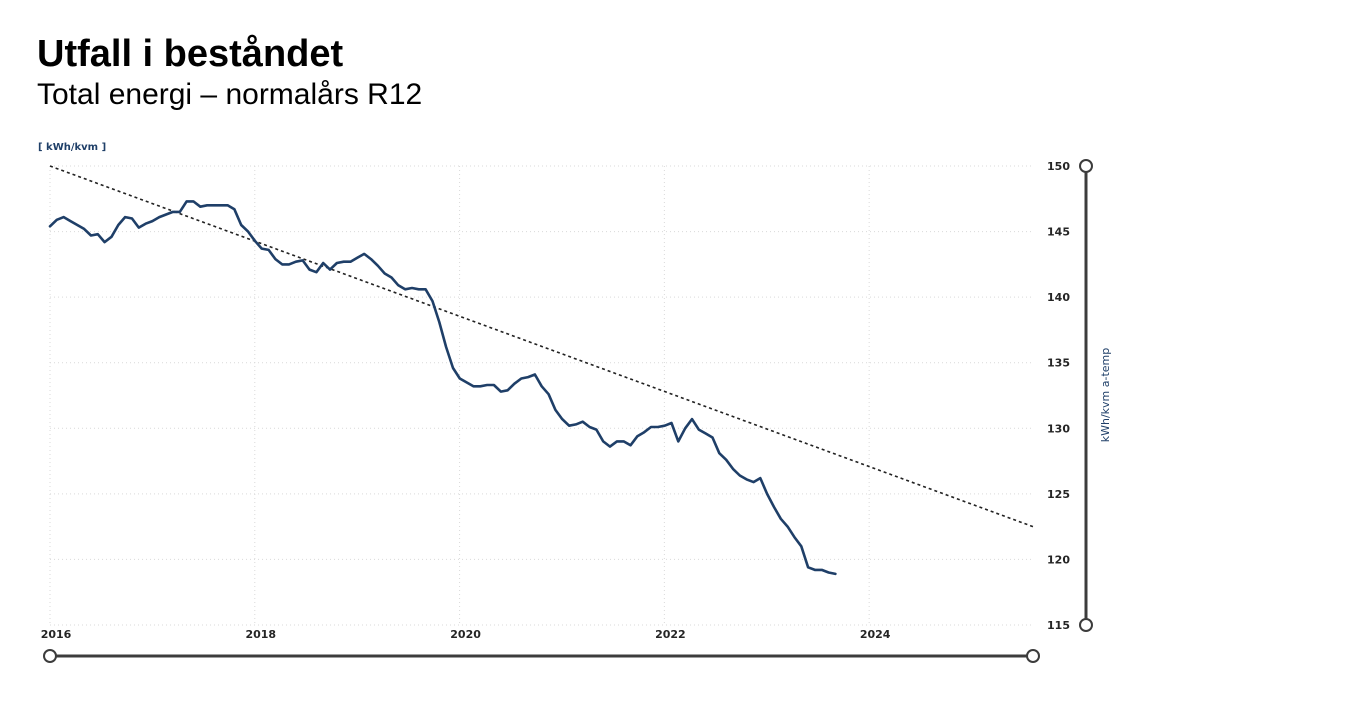  Describe the element at coordinates (56, 634) in the screenshot. I see `x-tick-label: 2016` at that location.